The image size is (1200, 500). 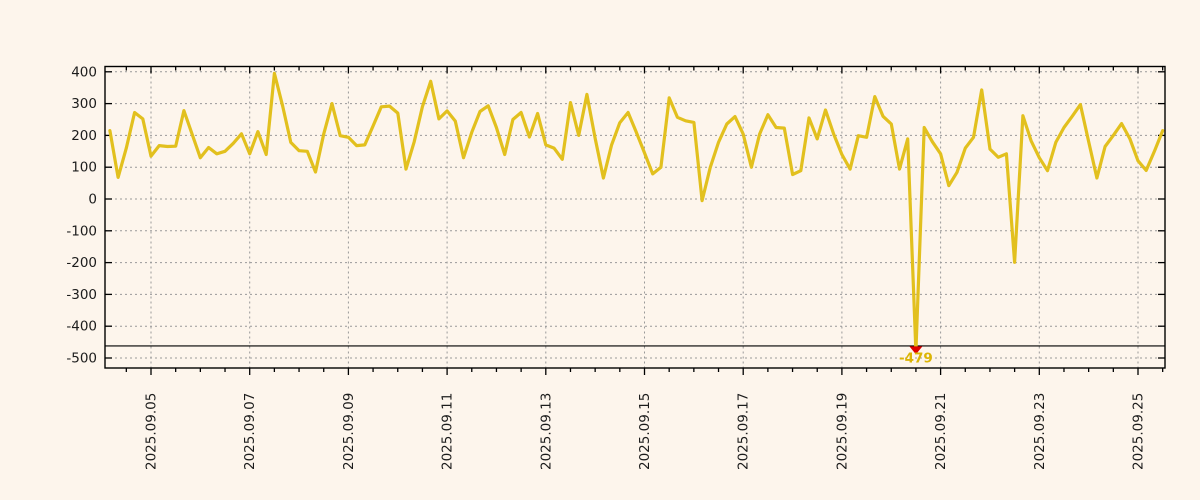 What do you see at coordinates (1139, 431) in the screenshot?
I see `x-tick-label: 2025.09.25` at bounding box center [1139, 431].